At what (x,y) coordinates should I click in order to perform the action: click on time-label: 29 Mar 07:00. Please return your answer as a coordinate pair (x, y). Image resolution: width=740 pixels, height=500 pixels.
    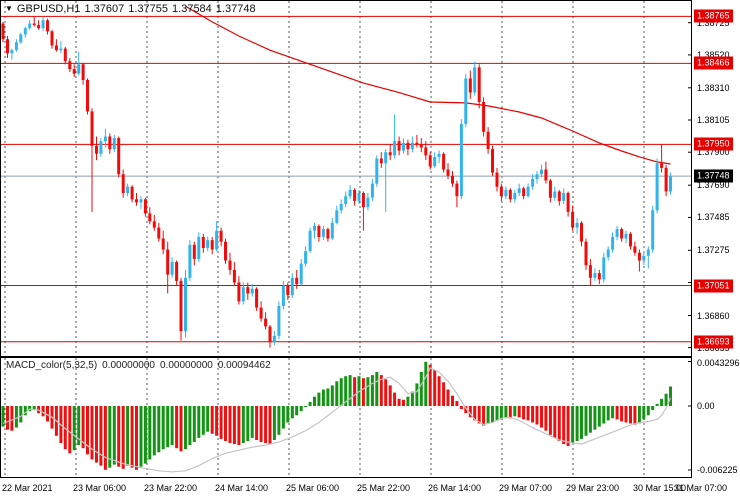
    Looking at the image, I should click on (526, 488).